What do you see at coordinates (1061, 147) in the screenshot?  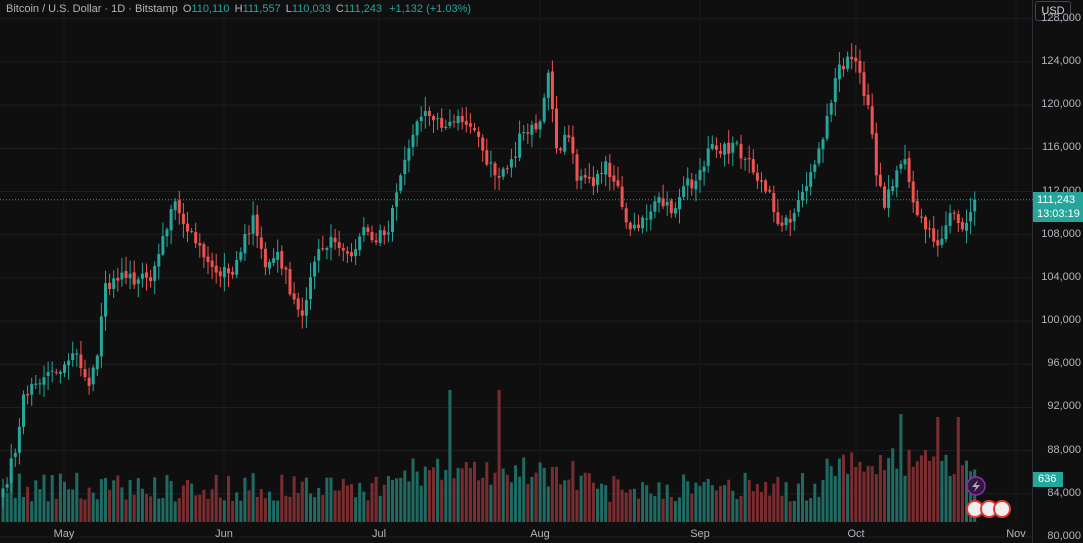 I see `y-tick-label: 116,000` at bounding box center [1061, 147].